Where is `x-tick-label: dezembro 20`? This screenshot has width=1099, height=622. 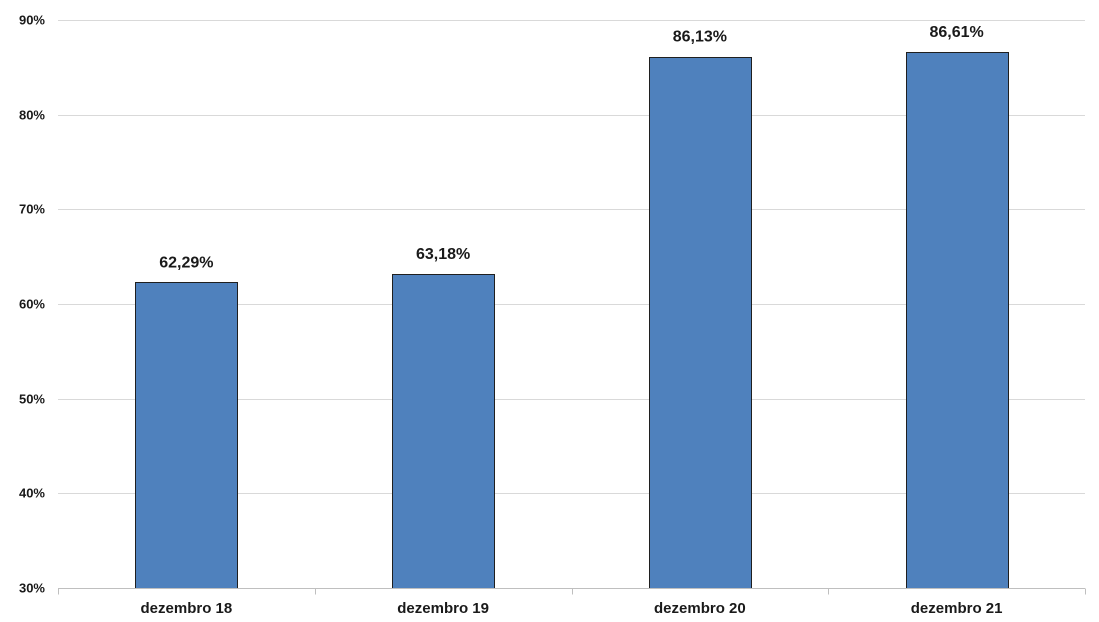 x-tick-label: dezembro 20 is located at coordinates (700, 608).